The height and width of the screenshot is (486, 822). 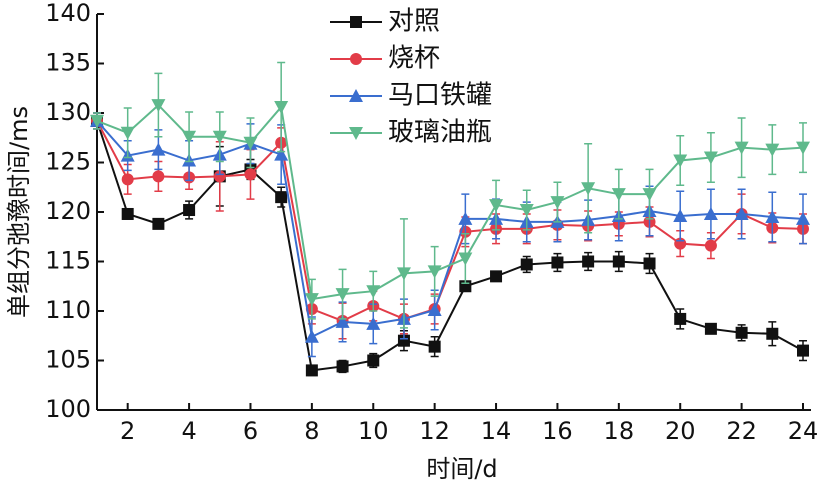 I want to click on y-tick-label: 105, so click(x=68, y=360).